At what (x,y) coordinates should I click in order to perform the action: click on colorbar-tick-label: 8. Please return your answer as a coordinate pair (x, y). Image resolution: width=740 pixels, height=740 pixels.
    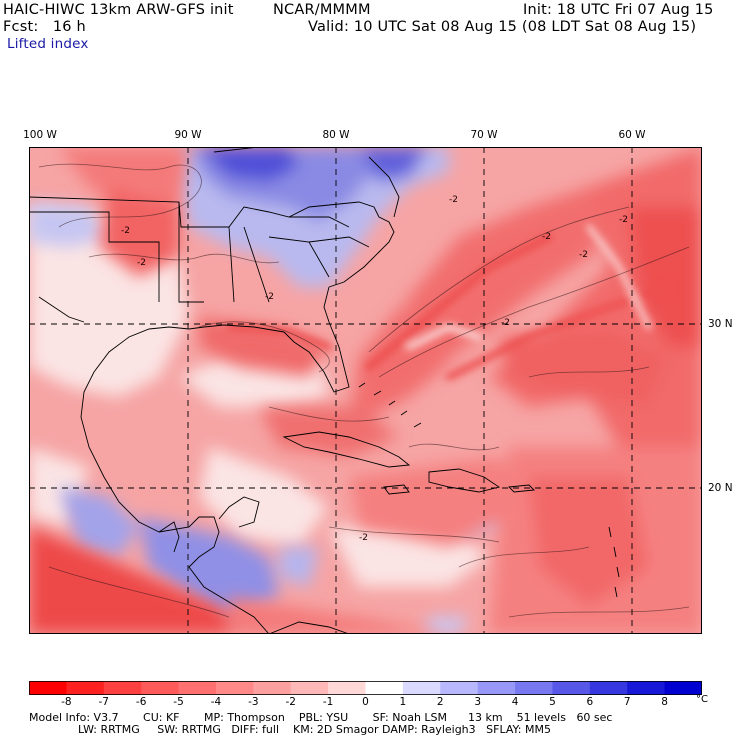
    Looking at the image, I should click on (664, 702).